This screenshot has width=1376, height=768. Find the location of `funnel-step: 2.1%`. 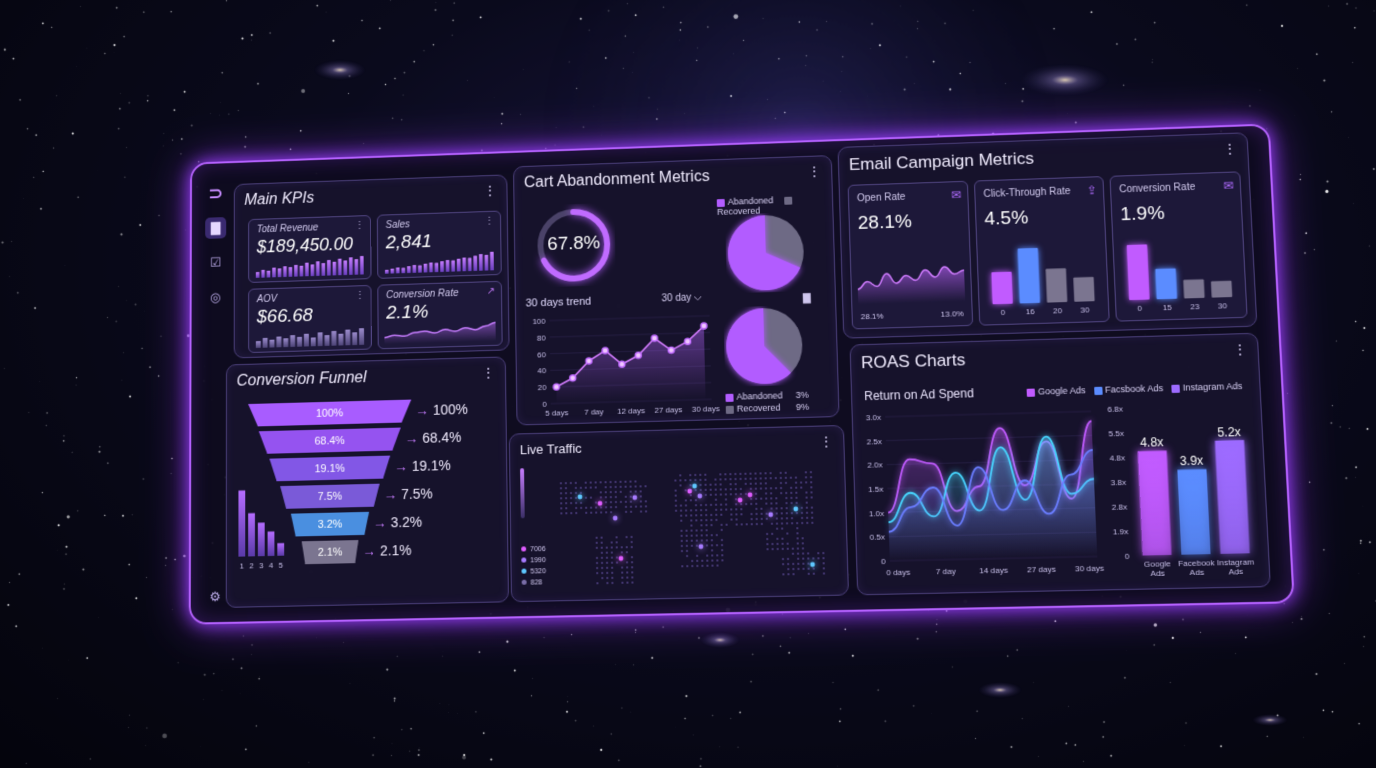

funnel-step: 2.1% is located at coordinates (330, 552).